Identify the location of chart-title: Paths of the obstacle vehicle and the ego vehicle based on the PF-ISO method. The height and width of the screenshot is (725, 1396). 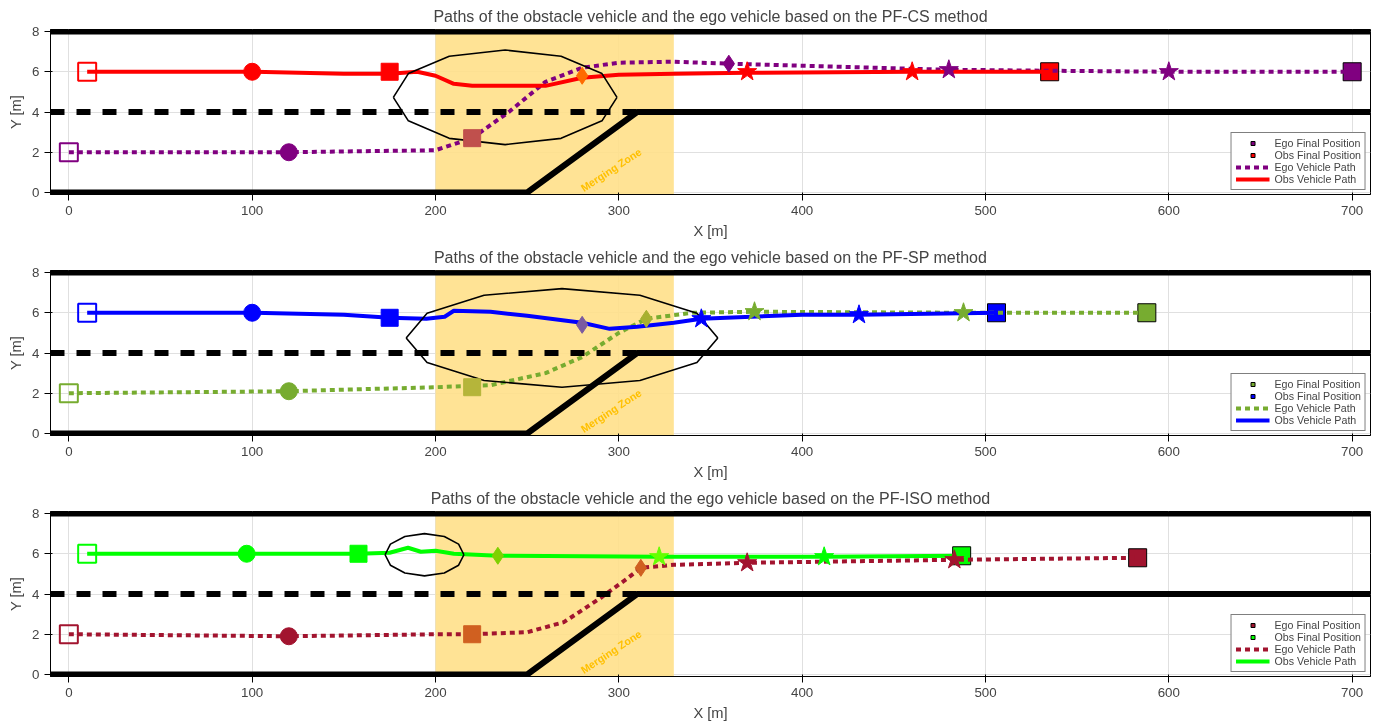
(710, 498).